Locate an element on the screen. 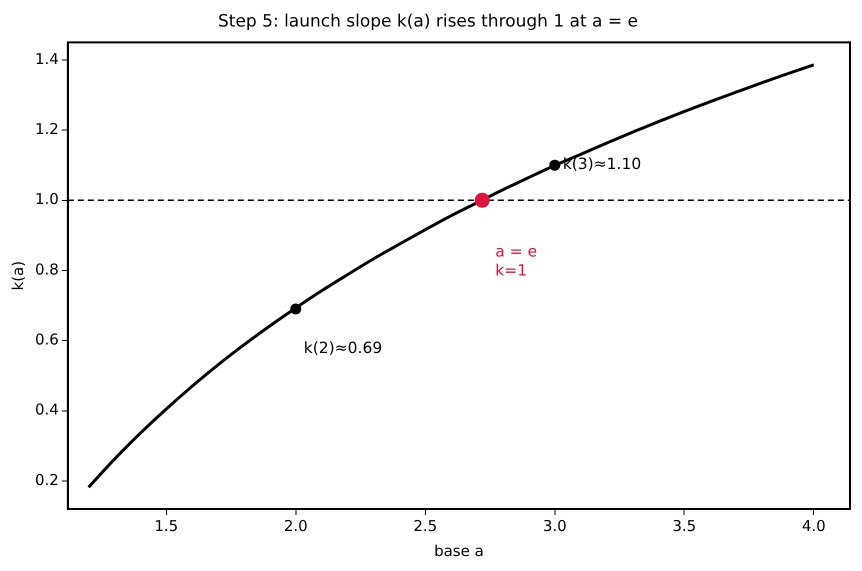  x-tick-label: 2.5 is located at coordinates (425, 525).